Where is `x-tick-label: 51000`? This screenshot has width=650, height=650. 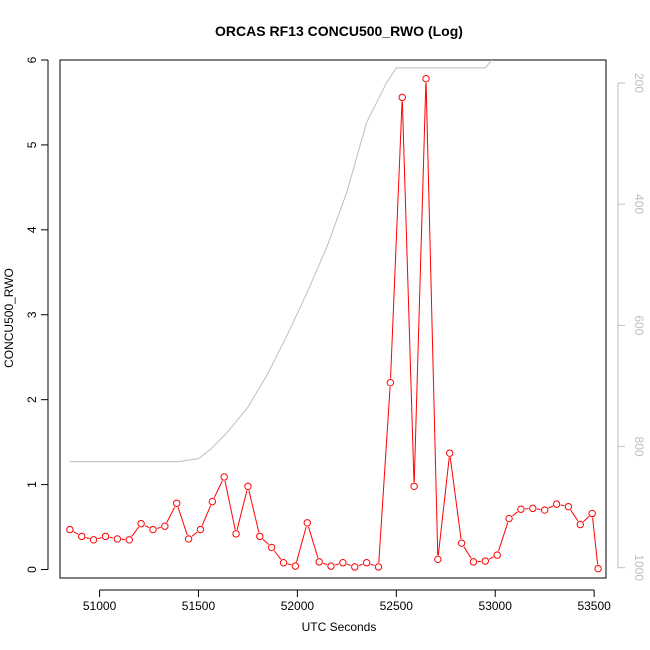
x-tick-label: 51000 is located at coordinates (100, 606).